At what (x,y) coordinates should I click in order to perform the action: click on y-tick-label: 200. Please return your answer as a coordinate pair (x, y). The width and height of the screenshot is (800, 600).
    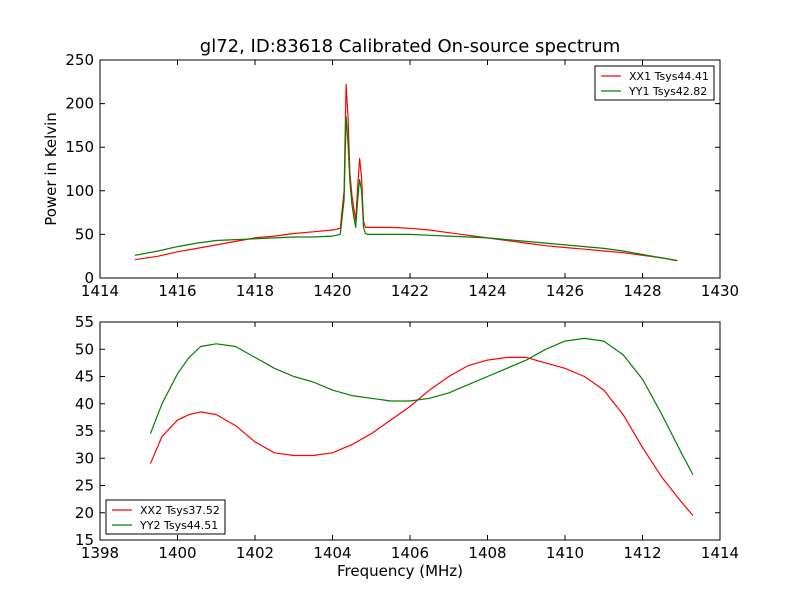
    Looking at the image, I should click on (79, 104).